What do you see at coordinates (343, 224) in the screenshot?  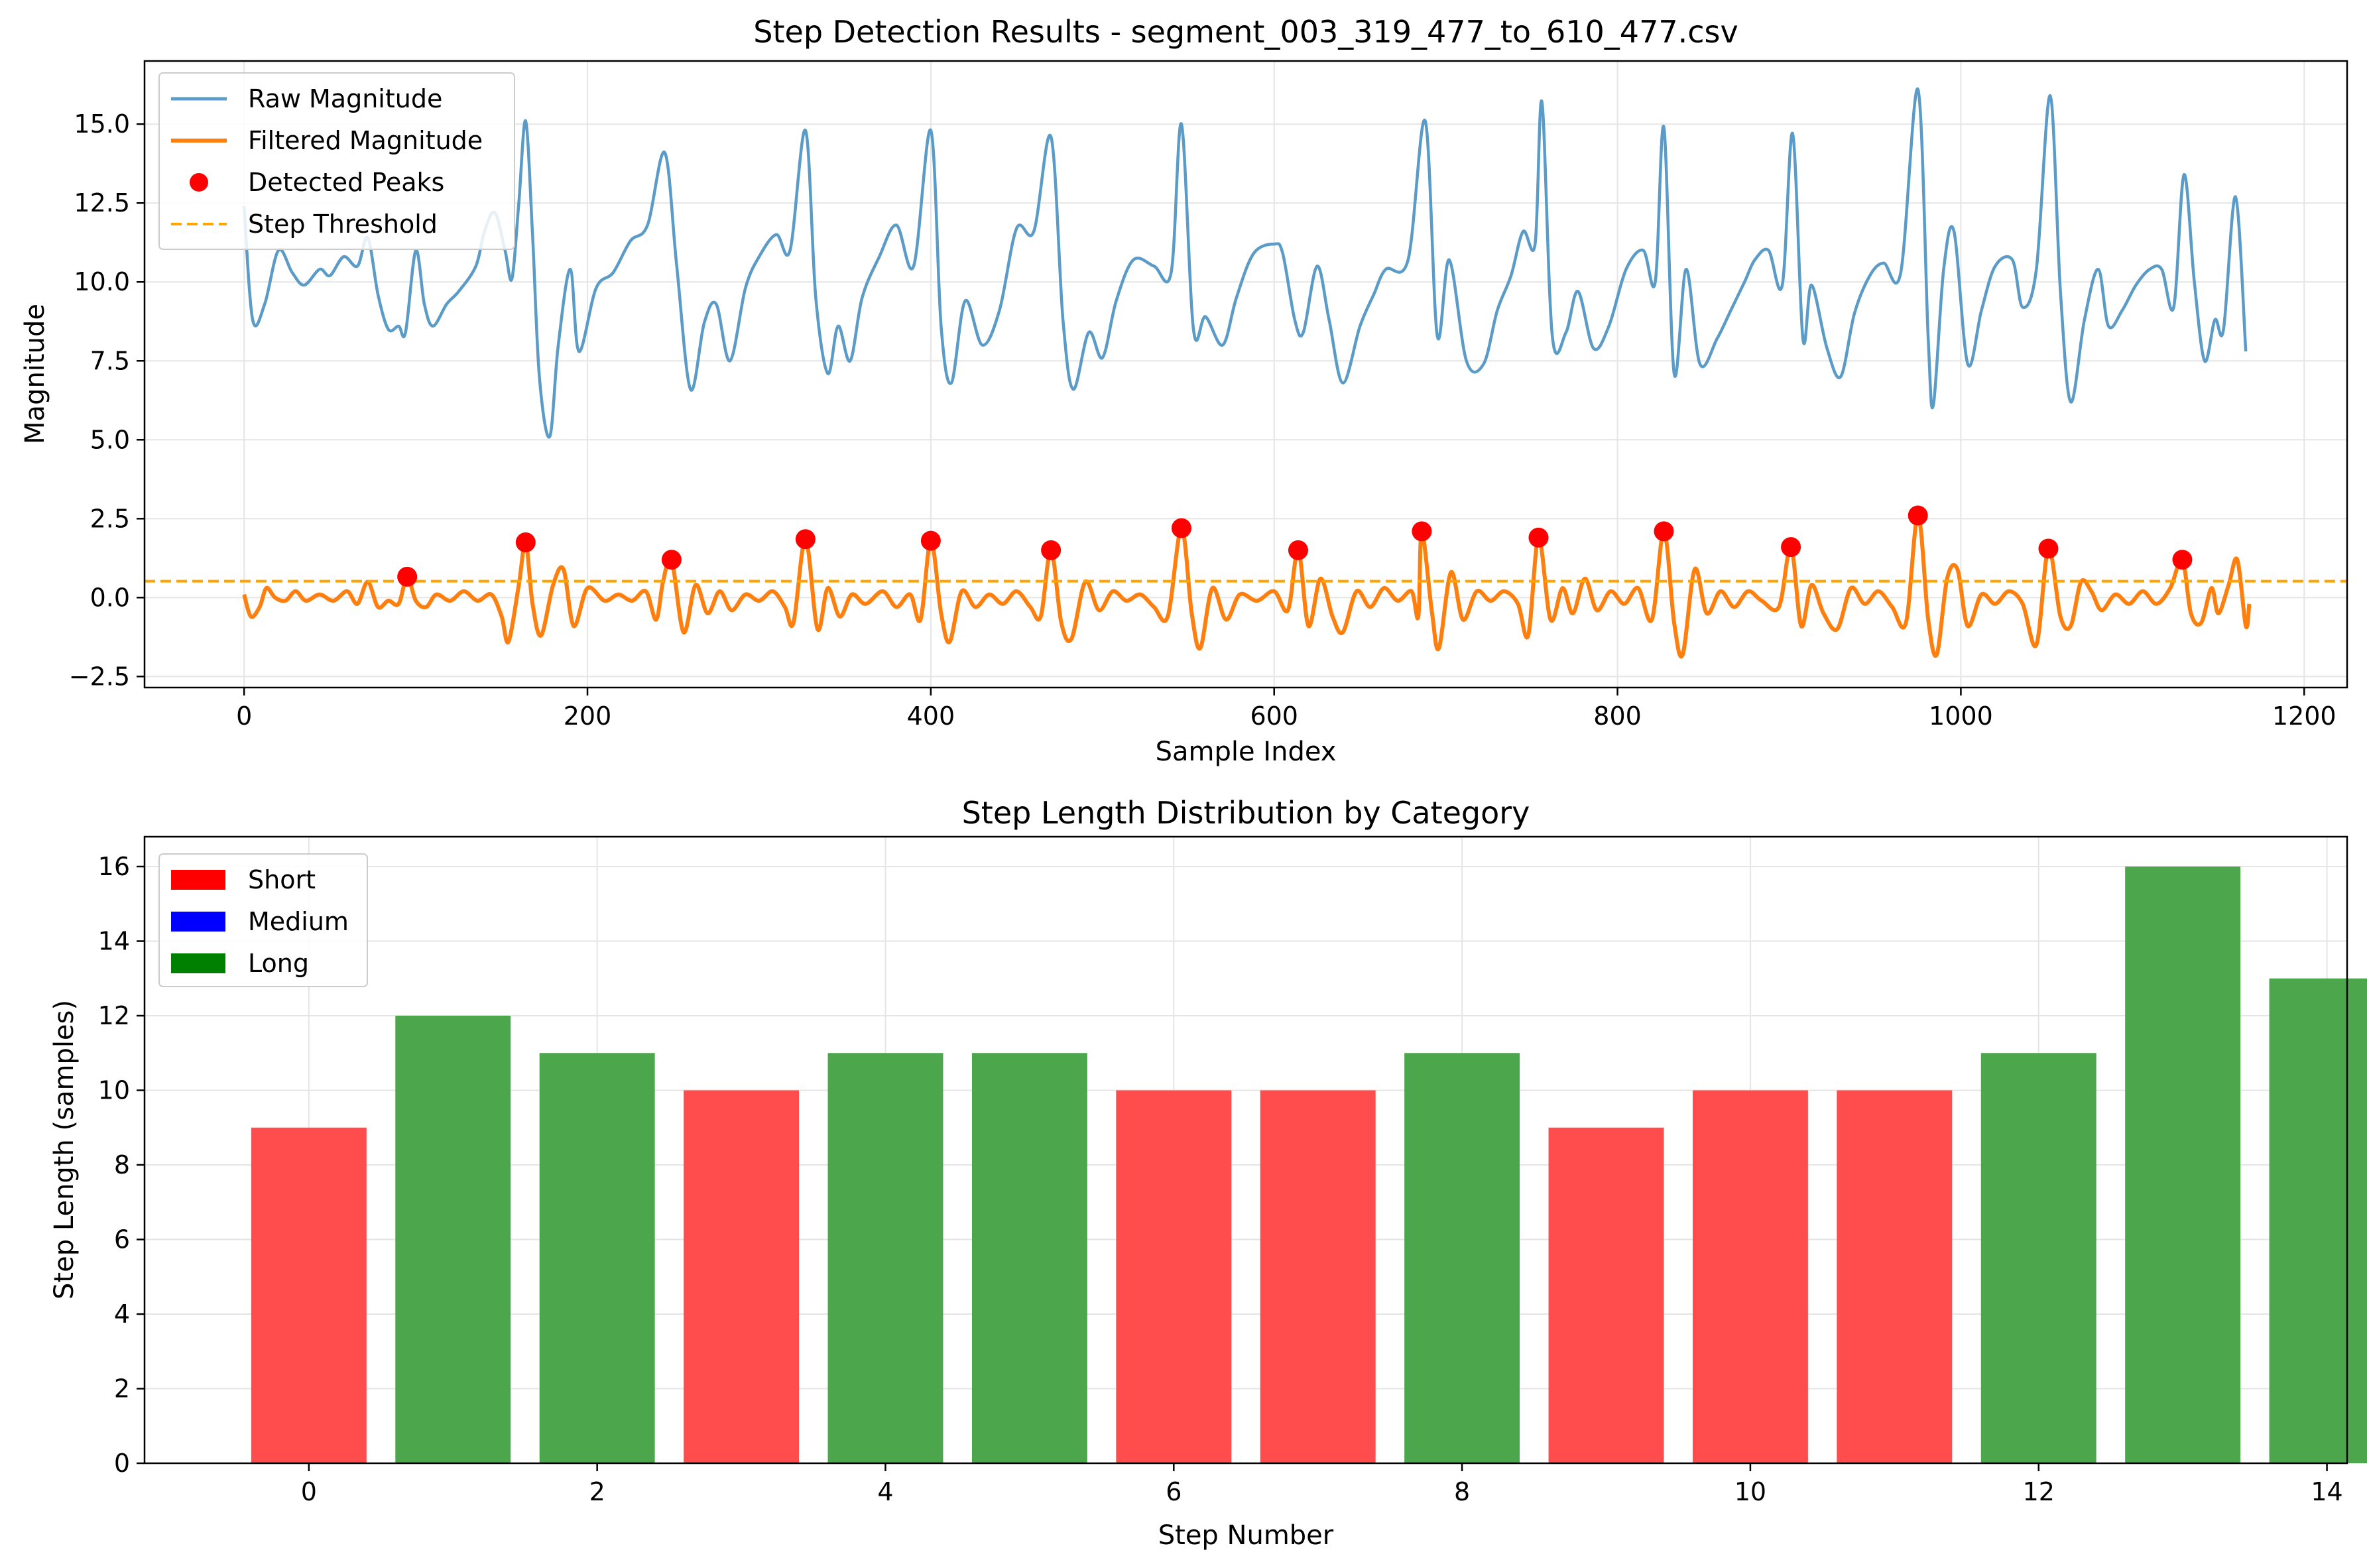 I see `legend-threshold-label: Step Threshold` at bounding box center [343, 224].